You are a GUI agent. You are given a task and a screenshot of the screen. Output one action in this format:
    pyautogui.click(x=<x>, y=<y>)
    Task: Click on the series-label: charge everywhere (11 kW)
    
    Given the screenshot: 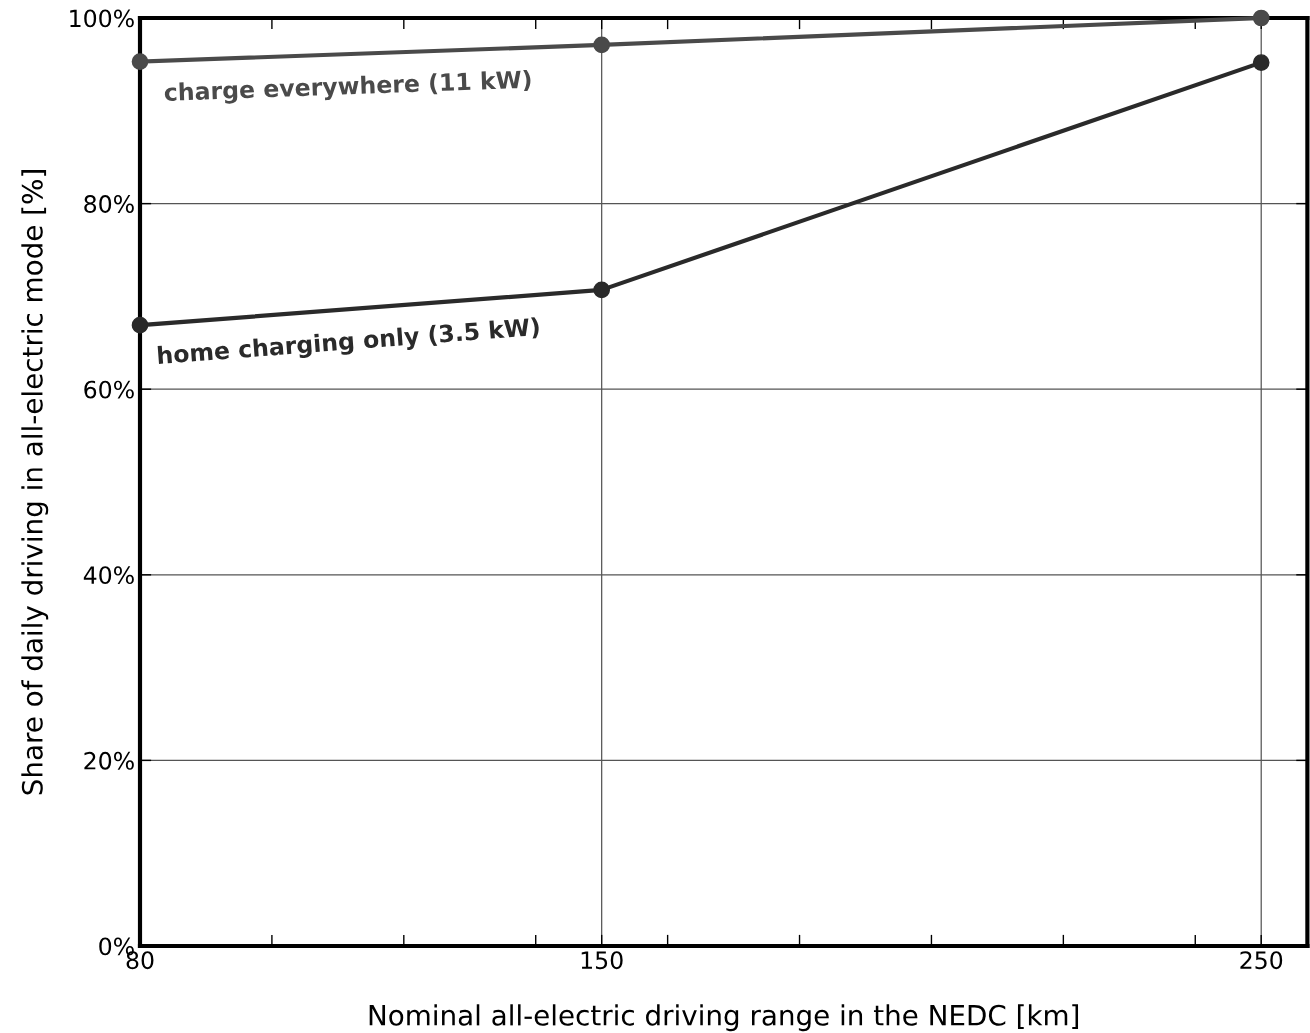 What is the action you would take?
    pyautogui.click(x=347, y=87)
    